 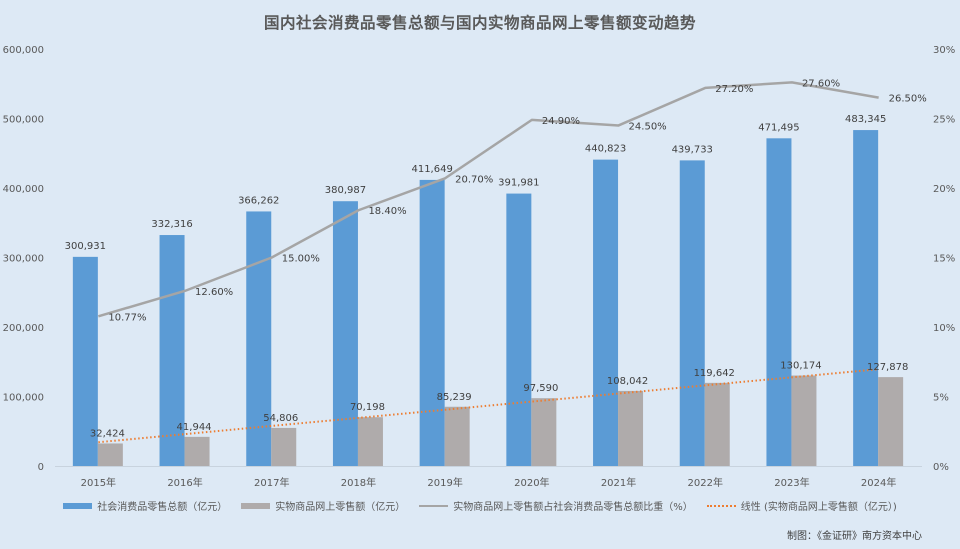 I want to click on x-axis-tick: 2023年, so click(x=791, y=482).